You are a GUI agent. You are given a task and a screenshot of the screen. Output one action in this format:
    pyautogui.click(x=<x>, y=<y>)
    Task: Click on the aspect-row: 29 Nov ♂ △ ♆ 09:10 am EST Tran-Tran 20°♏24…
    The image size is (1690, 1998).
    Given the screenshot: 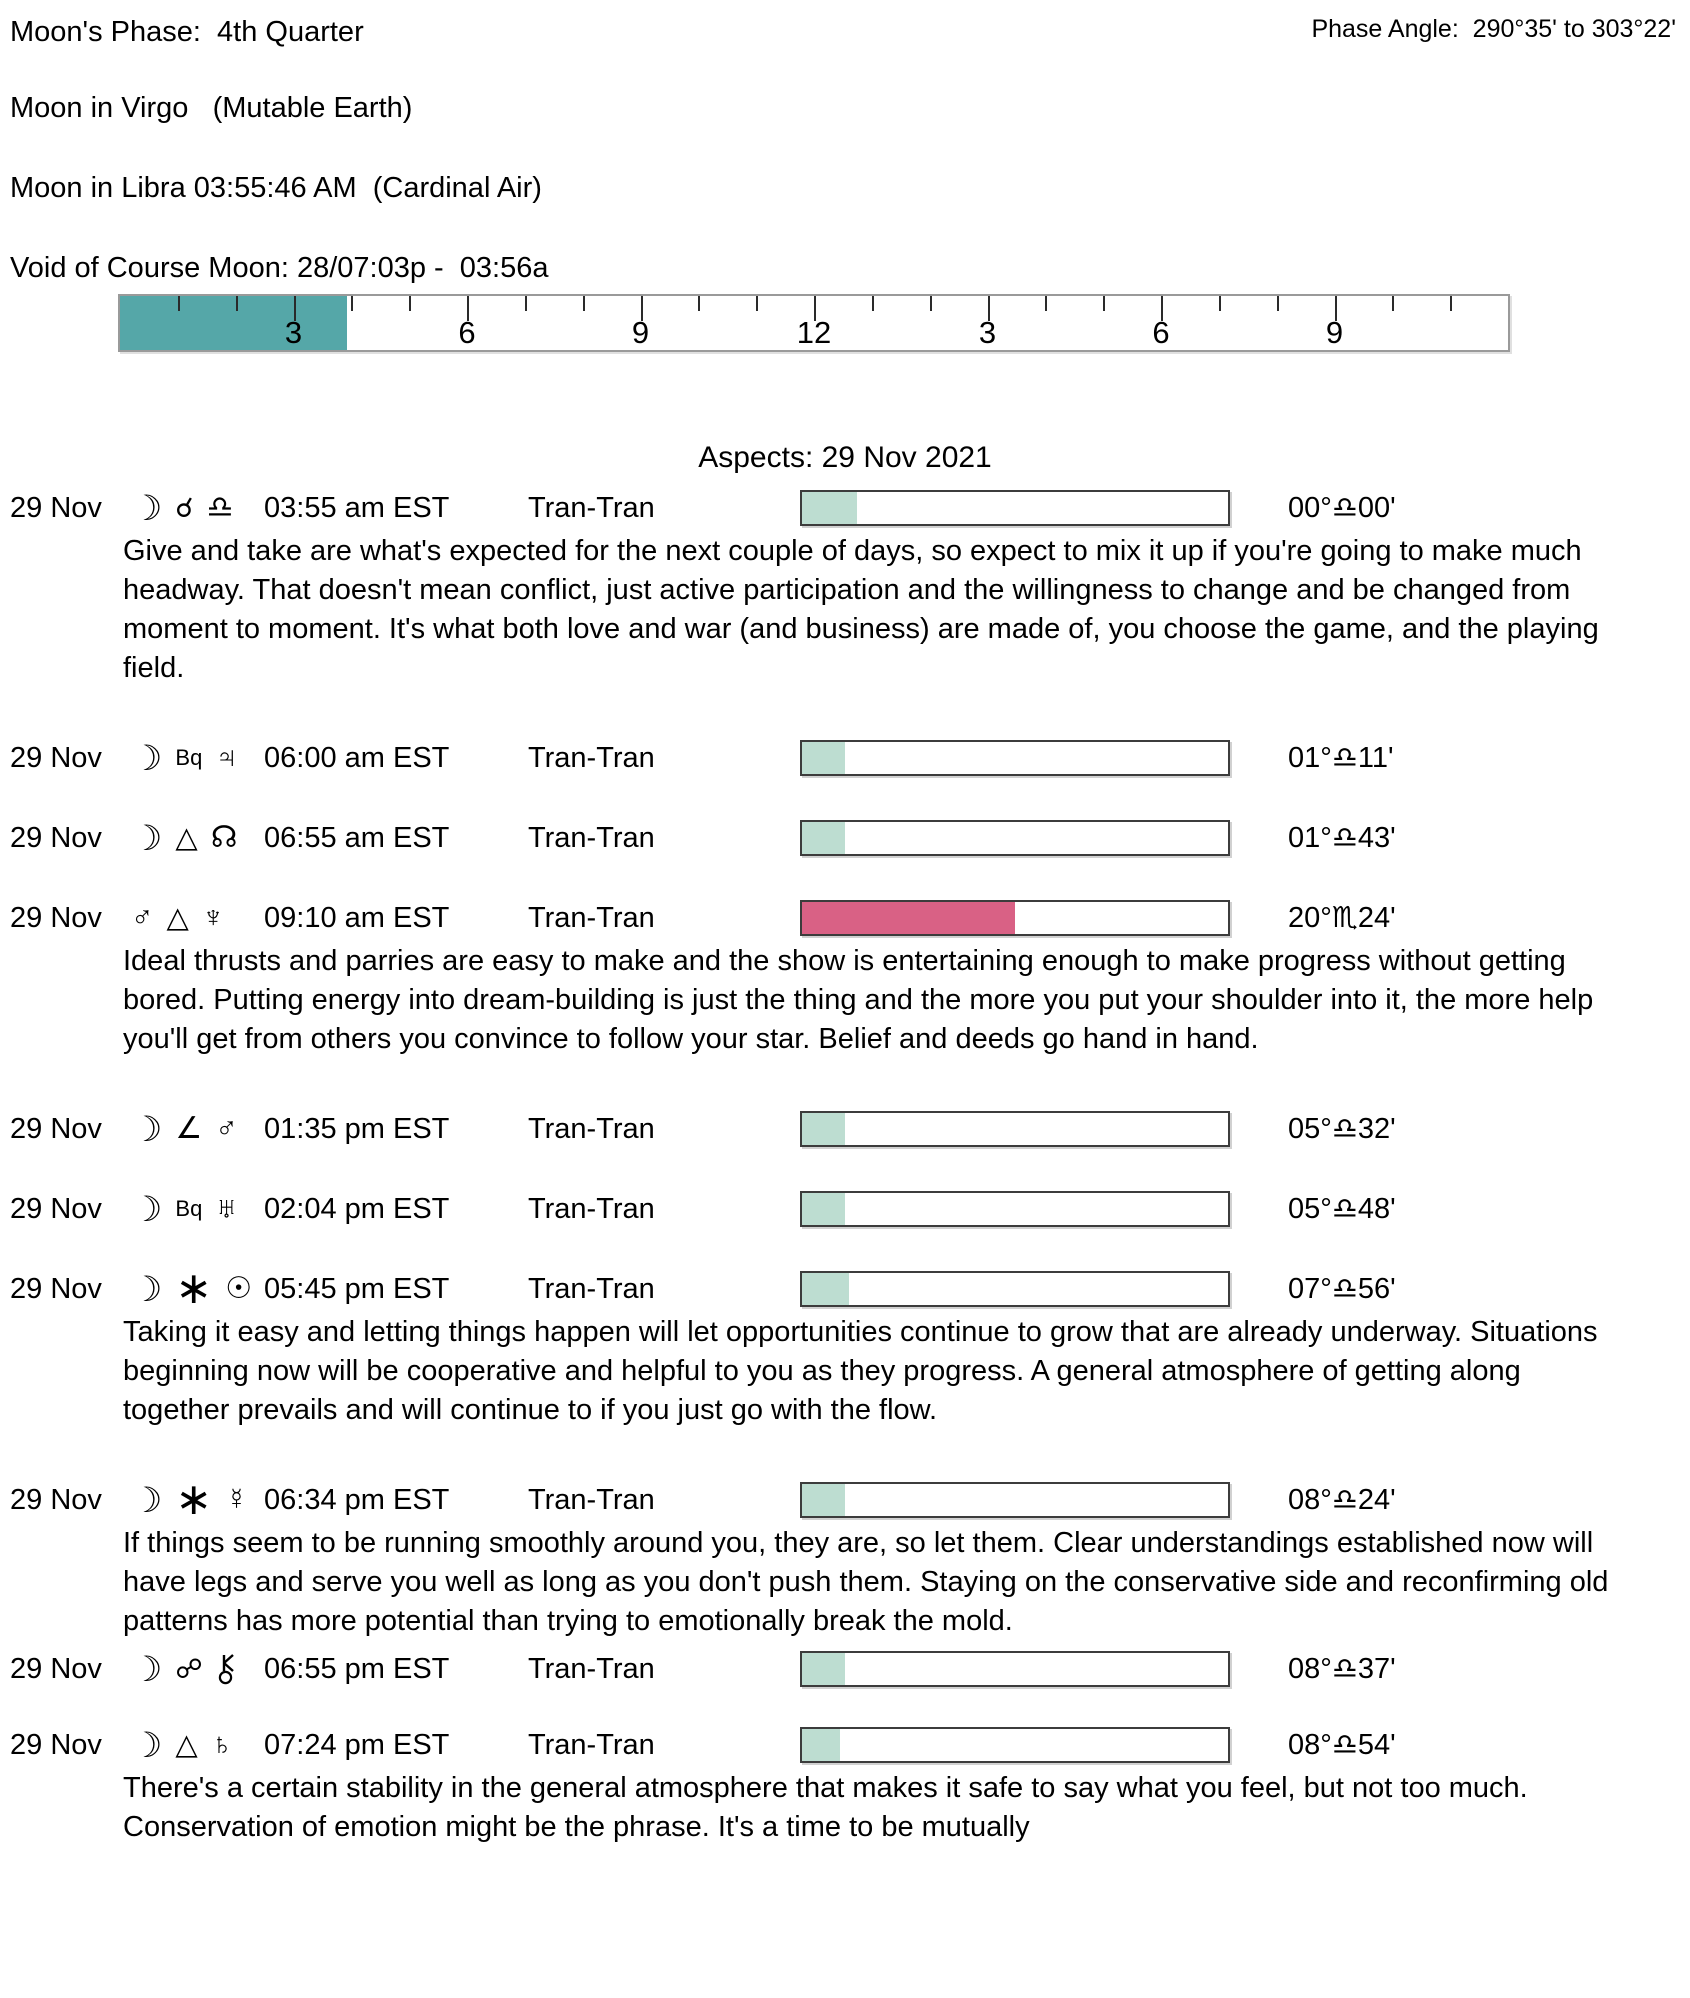 What is the action you would take?
    pyautogui.click(x=845, y=918)
    